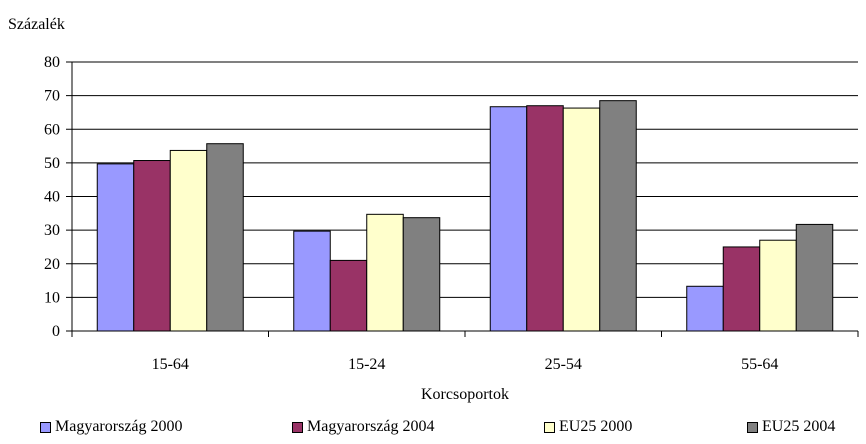 This screenshot has width=866, height=444. What do you see at coordinates (371, 426) in the screenshot?
I see `legend-label: Magyarország 2004` at bounding box center [371, 426].